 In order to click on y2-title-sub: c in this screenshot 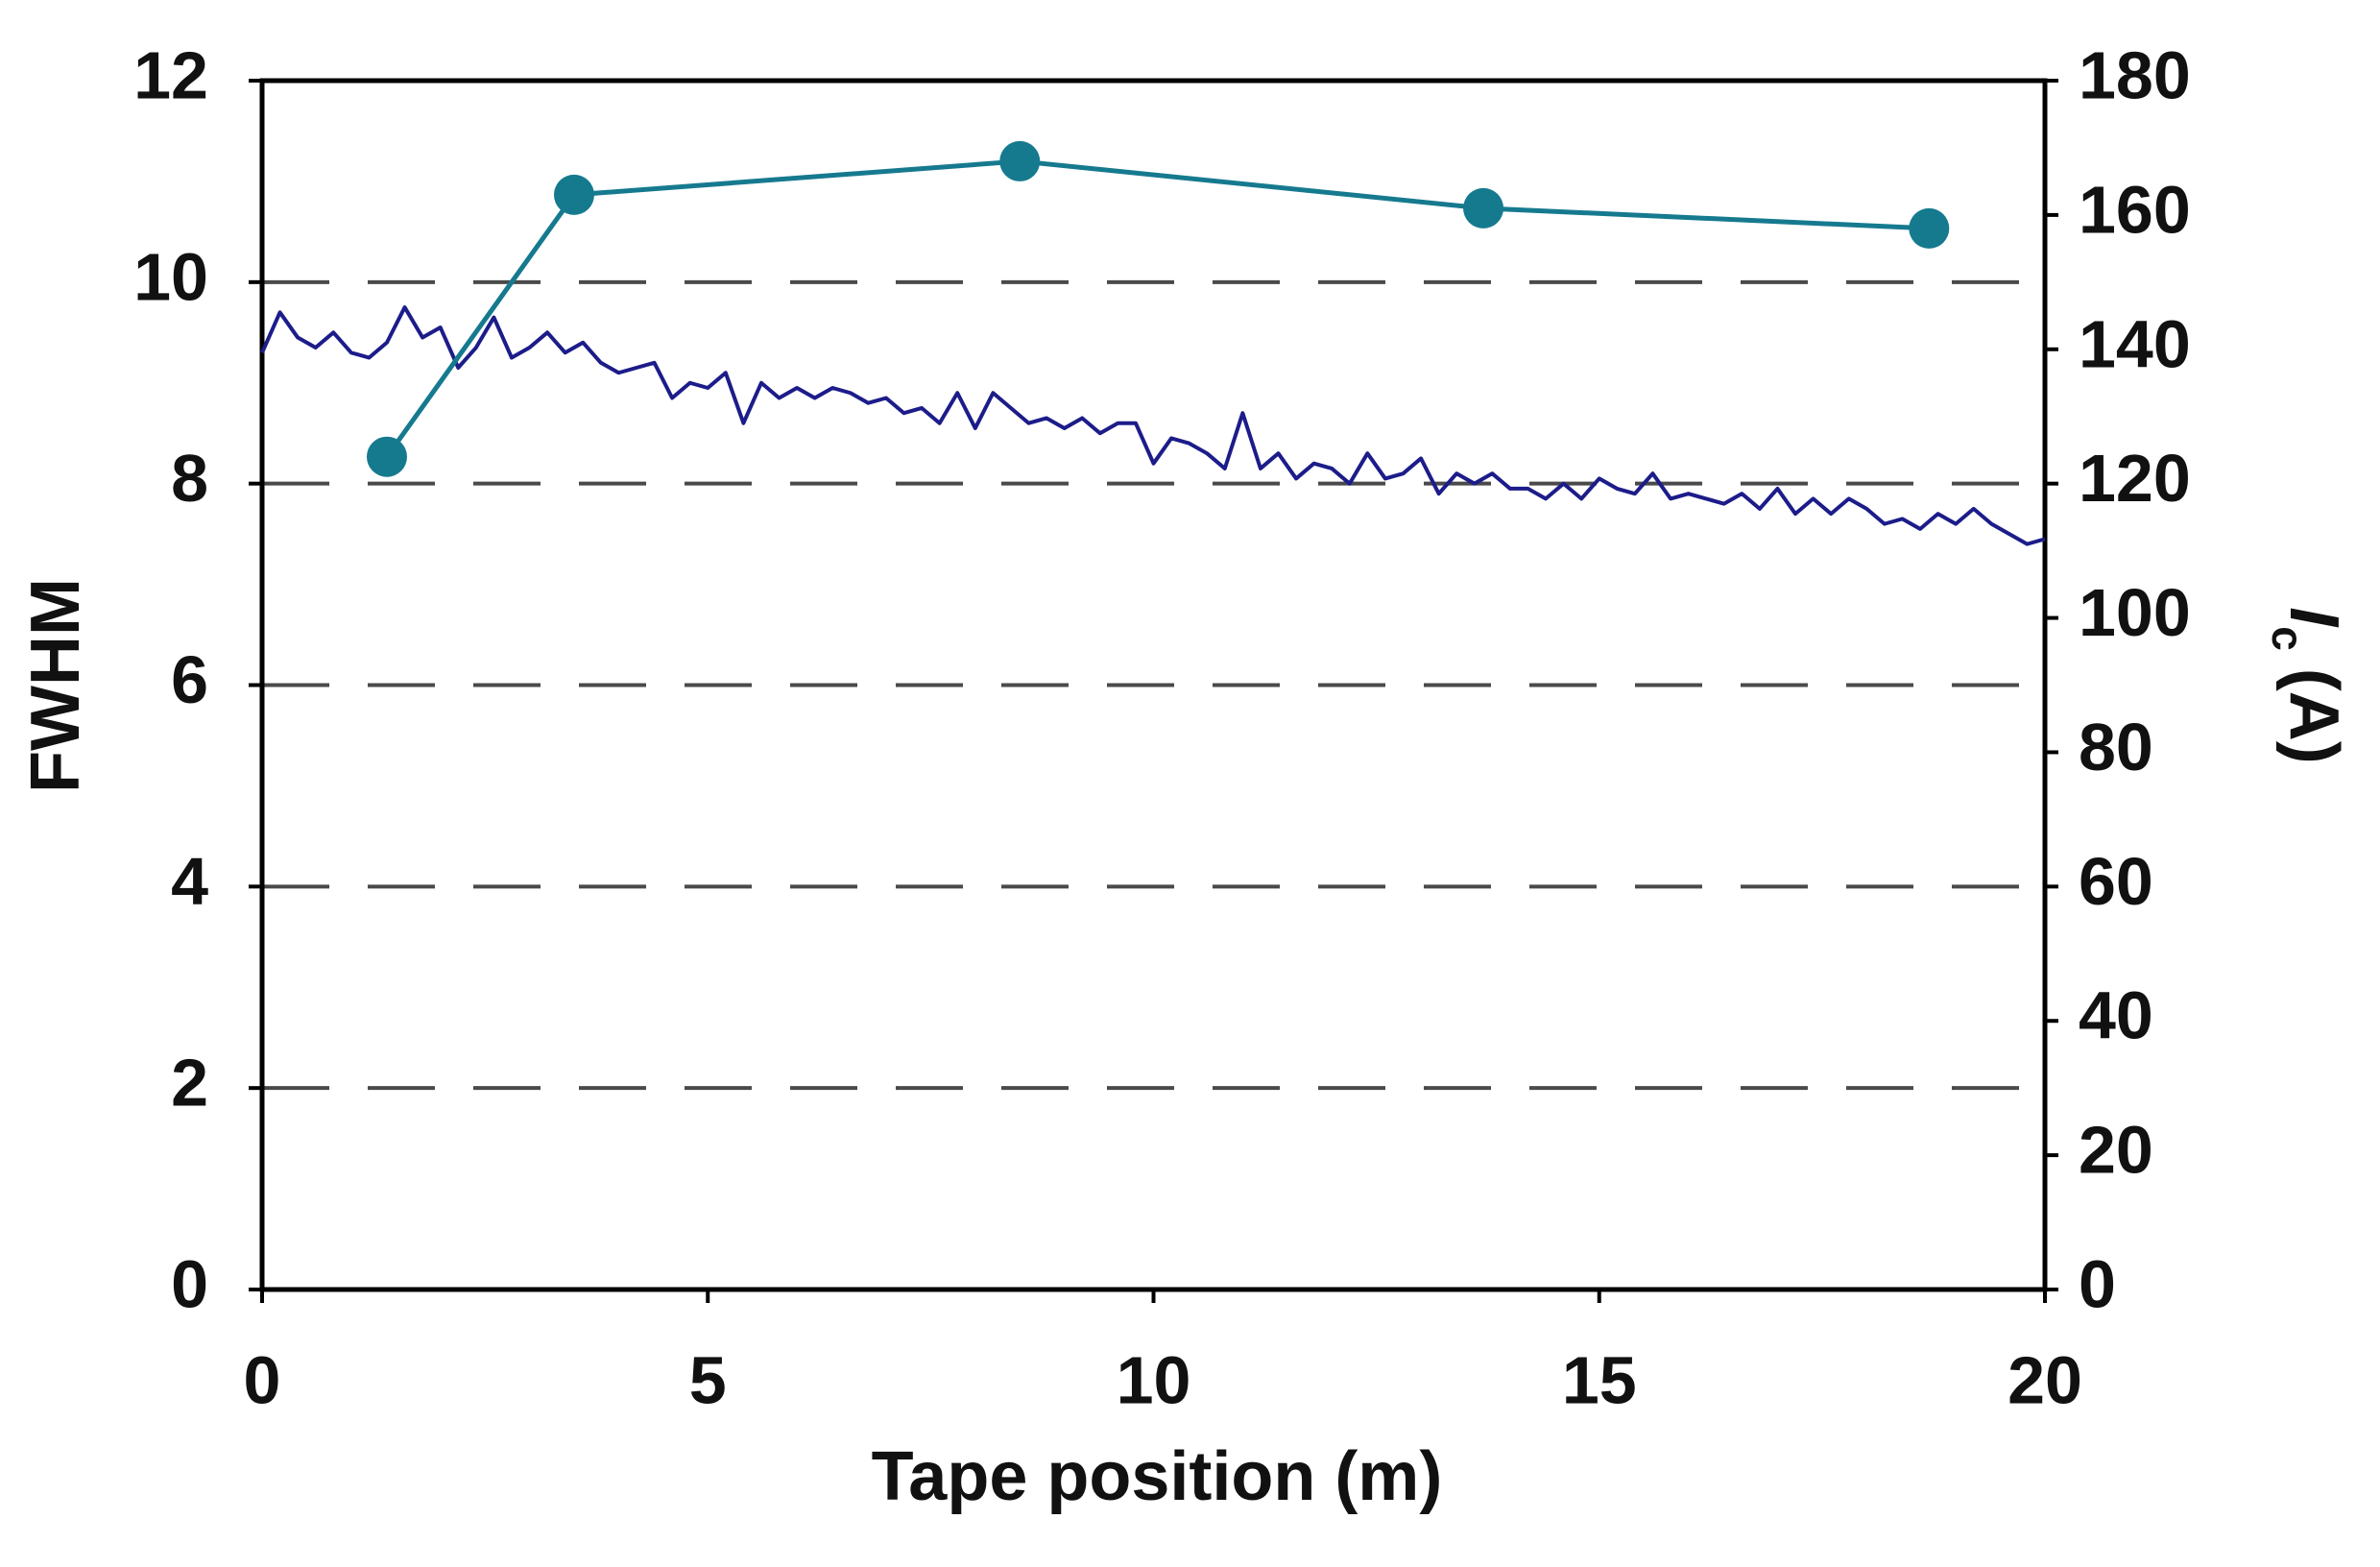, I will do `click(2288, 638)`.